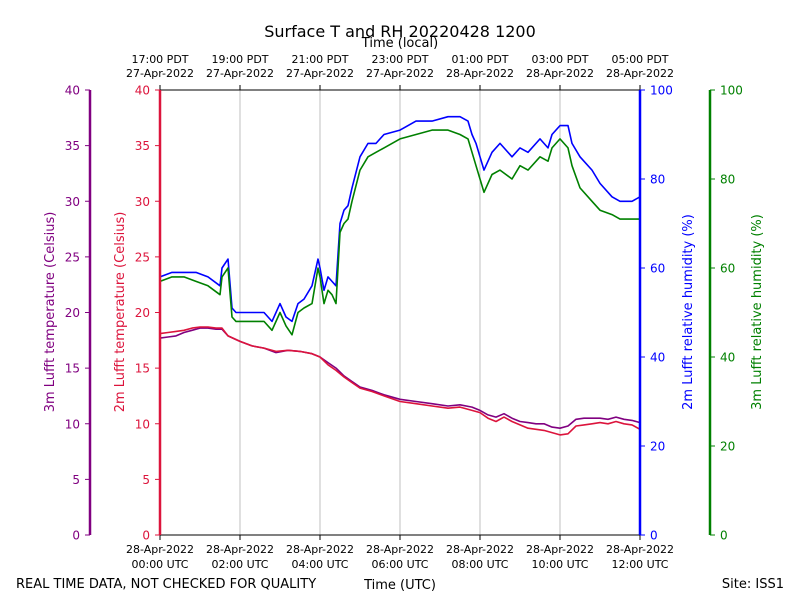 The image size is (800, 604). Describe the element at coordinates (72, 313) in the screenshot. I see `y-tick-label-temp3m: 20` at that location.